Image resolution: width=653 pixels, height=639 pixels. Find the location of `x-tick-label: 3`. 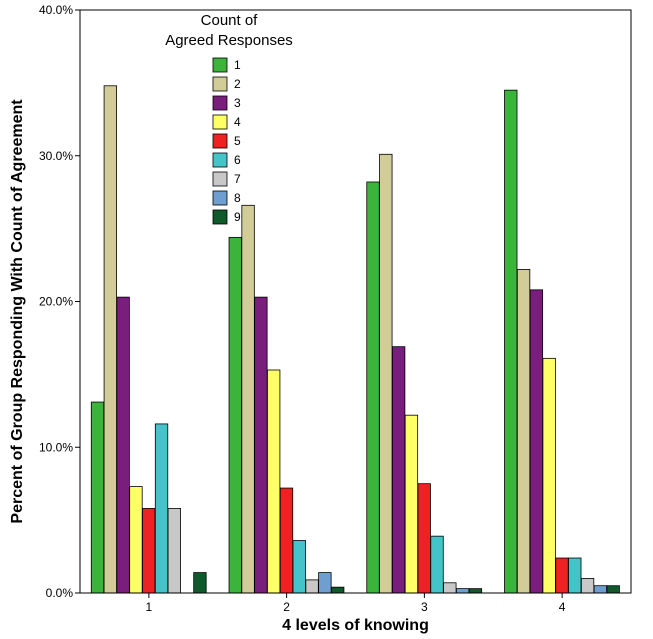

x-tick-label: 3 is located at coordinates (424, 607).